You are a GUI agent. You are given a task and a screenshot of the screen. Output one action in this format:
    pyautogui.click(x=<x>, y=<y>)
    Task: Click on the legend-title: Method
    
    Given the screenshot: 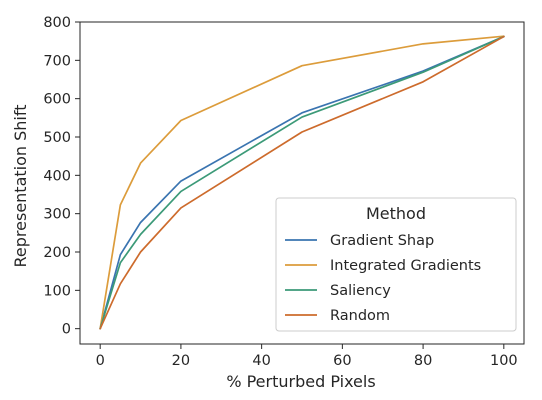 What is the action you would take?
    pyautogui.click(x=396, y=213)
    